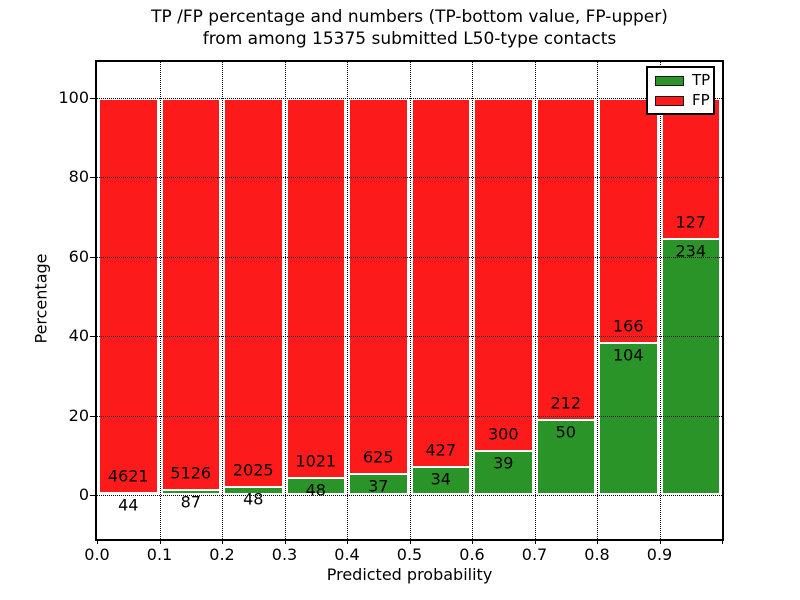  I want to click on fp-count-label: 1021, so click(316, 461).